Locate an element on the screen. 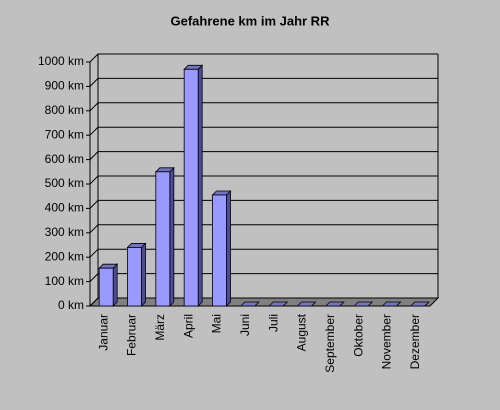  x-tick-label: Februar is located at coordinates (132, 335).